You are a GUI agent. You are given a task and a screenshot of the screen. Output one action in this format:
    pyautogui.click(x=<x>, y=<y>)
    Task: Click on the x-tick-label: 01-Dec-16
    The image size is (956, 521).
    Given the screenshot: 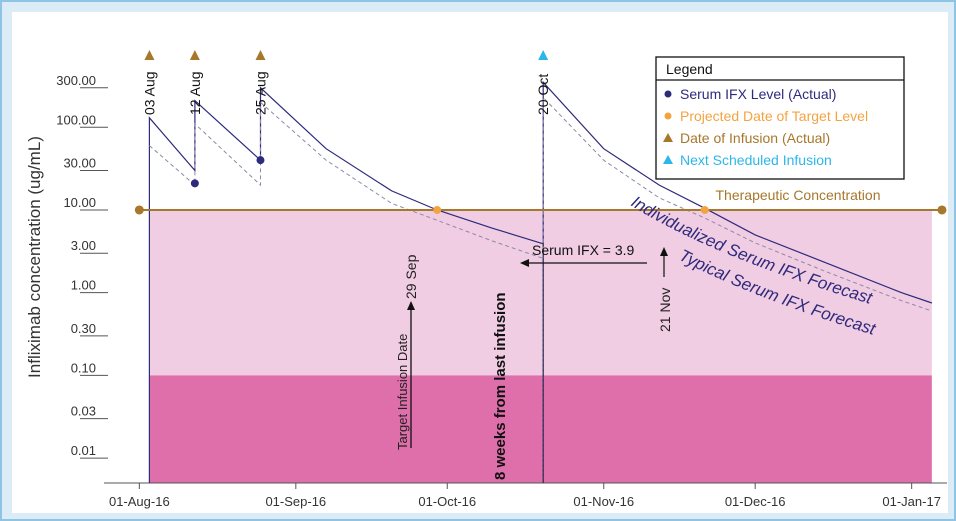 What is the action you would take?
    pyautogui.click(x=755, y=501)
    